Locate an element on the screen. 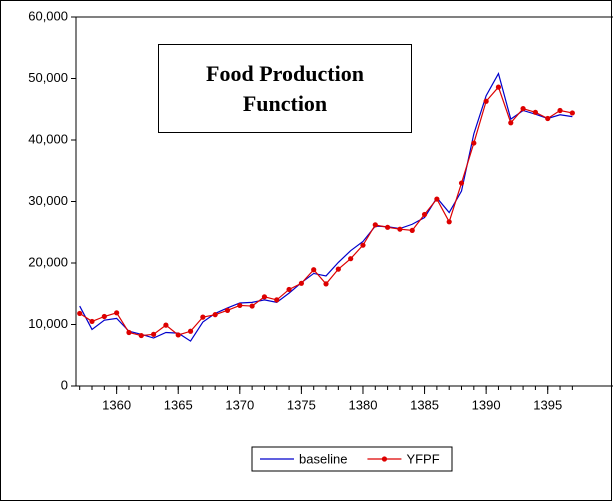 This screenshot has width=613, height=502. y-tick-label: 0 is located at coordinates (64, 384).